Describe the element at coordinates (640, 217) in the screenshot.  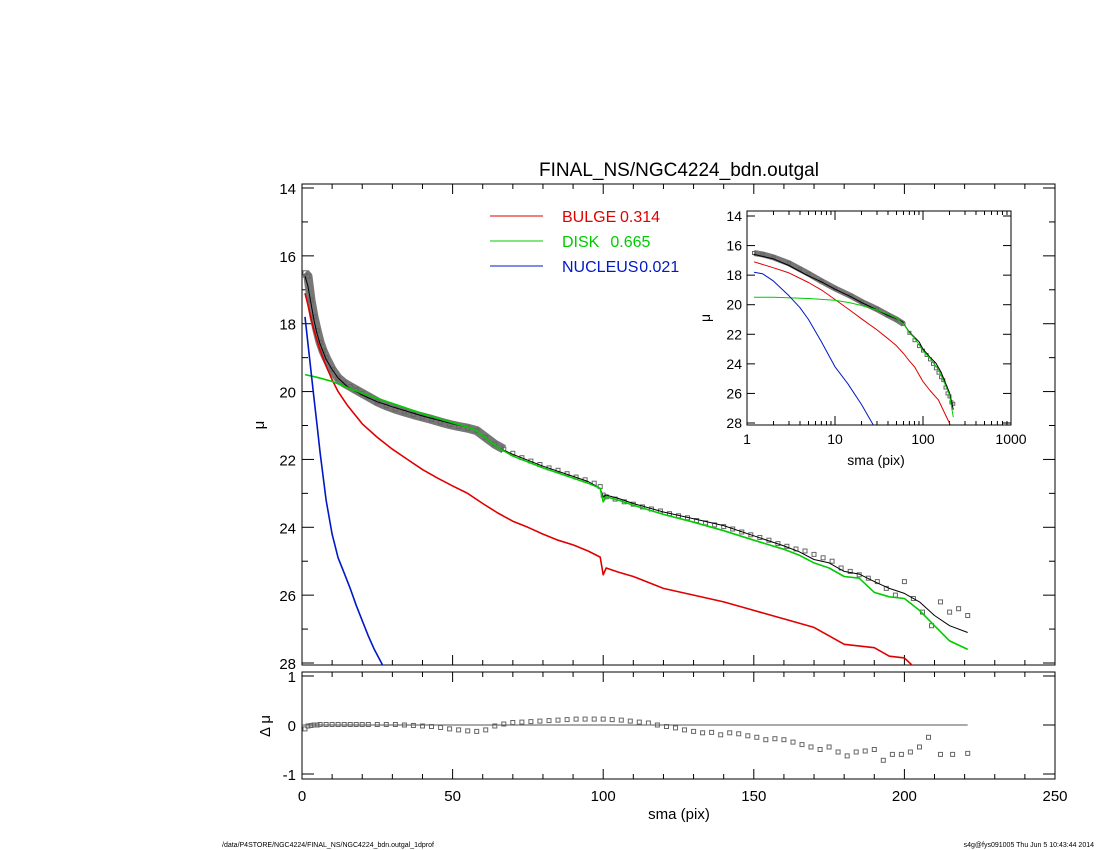
I see `legend-value-bulge: 0.314` at that location.